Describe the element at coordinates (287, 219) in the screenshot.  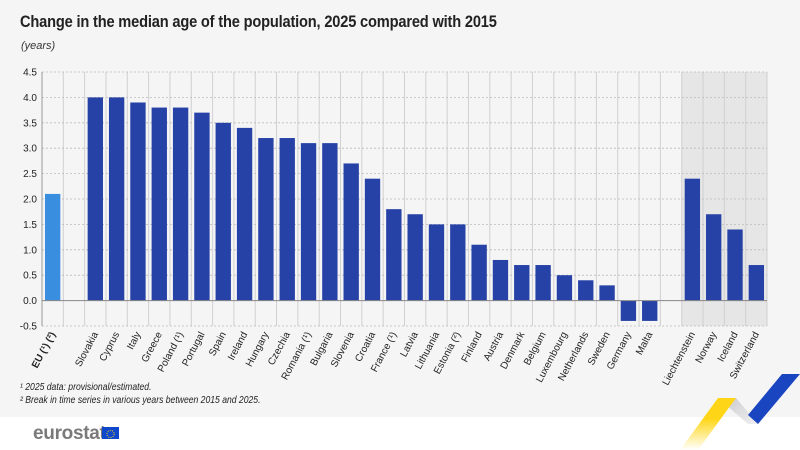
I see `bar-czechia` at that location.